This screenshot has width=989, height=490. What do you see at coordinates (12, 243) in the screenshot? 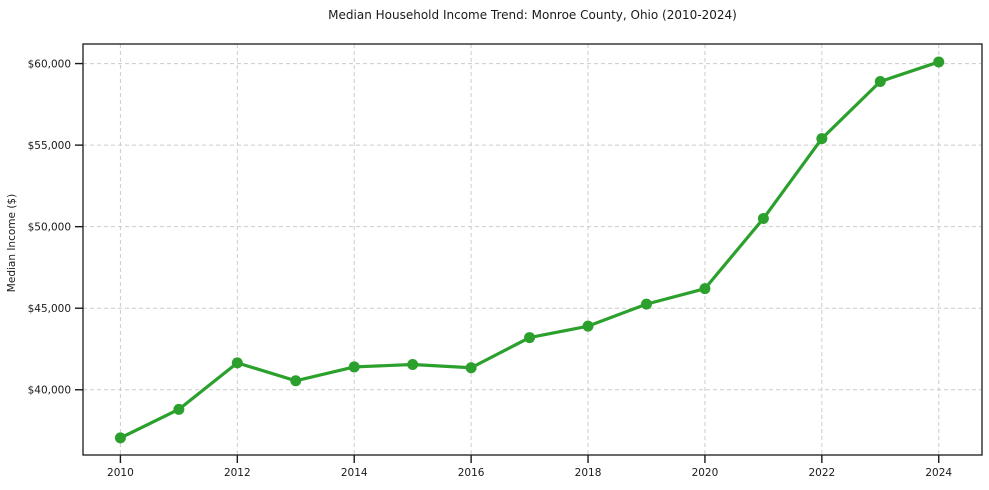
I see `y-axis-label: Median Income ($)` at bounding box center [12, 243].